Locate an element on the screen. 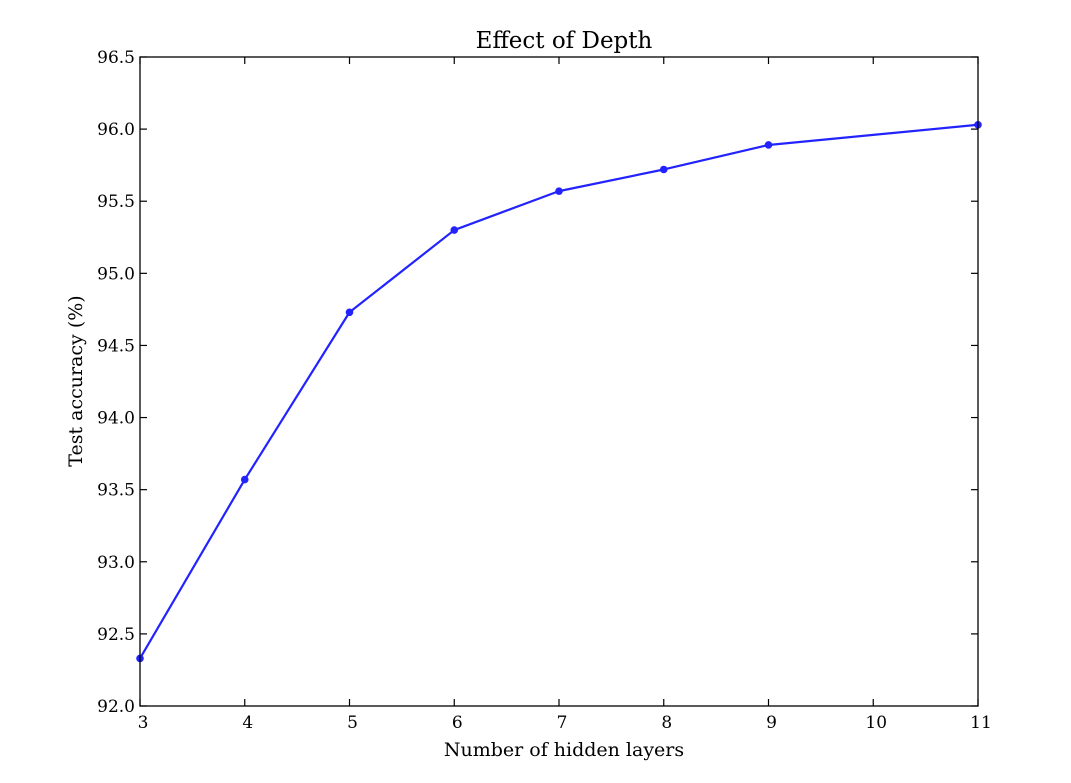 The image size is (1071, 783). data-point-x7 is located at coordinates (559, 191).